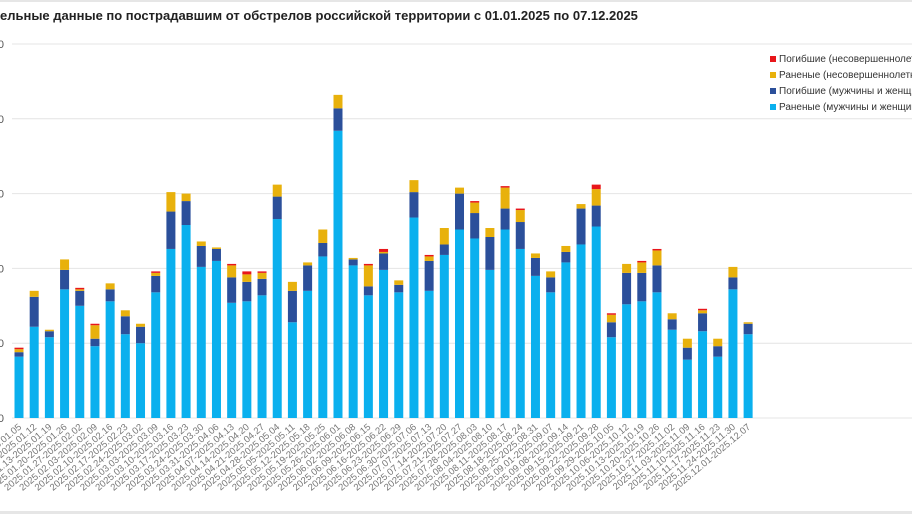  Describe the element at coordinates (2, 120) in the screenshot. I see `y-tick-label: 200` at that location.